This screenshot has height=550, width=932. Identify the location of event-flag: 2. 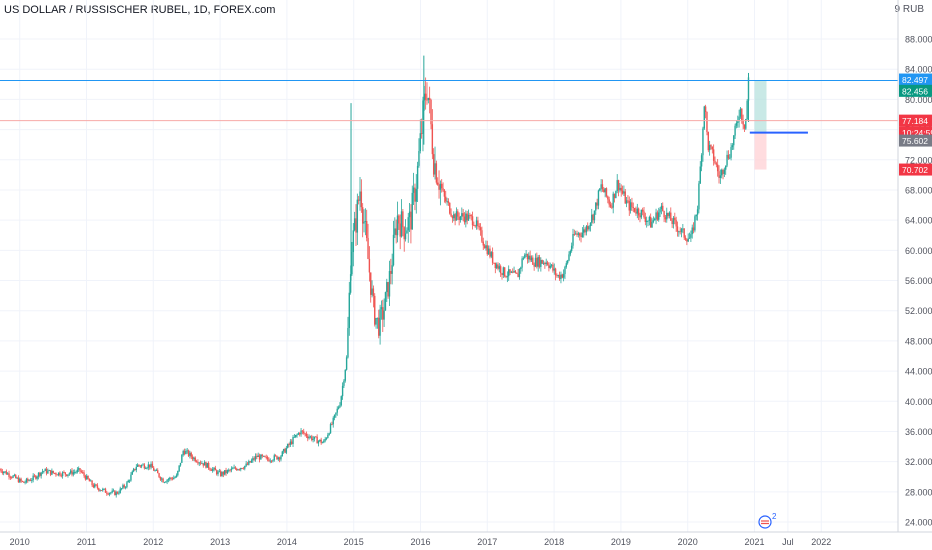
(767, 520).